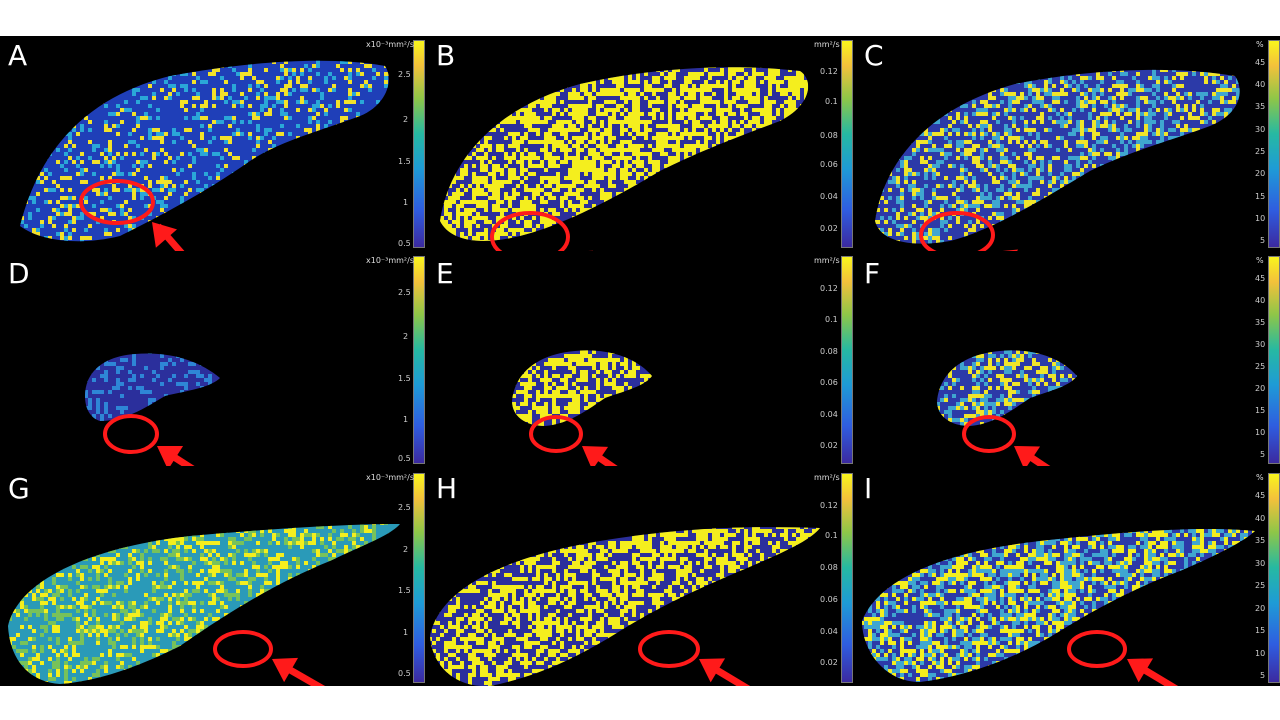 The width and height of the screenshot is (1280, 720). I want to click on panel-g: G x10⁻³mm²/s 2.5 2 1.5 1 0.5, so click(212, 577).